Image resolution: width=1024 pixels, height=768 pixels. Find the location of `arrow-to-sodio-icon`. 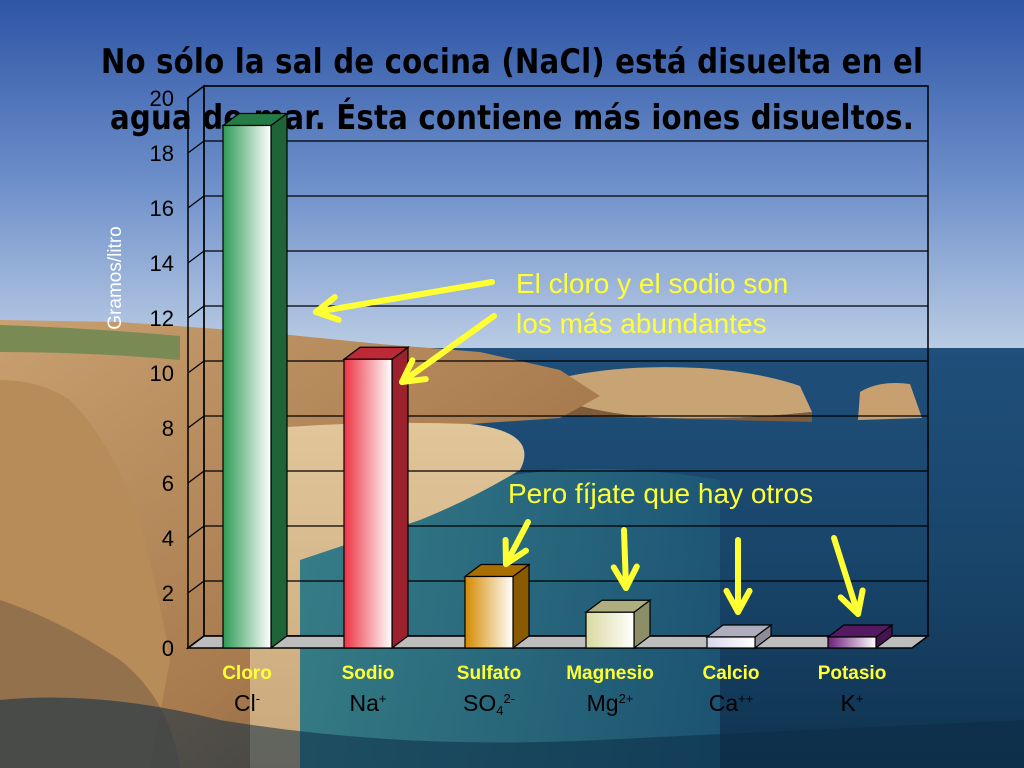

arrow-to-sodio-icon is located at coordinates (448, 349).